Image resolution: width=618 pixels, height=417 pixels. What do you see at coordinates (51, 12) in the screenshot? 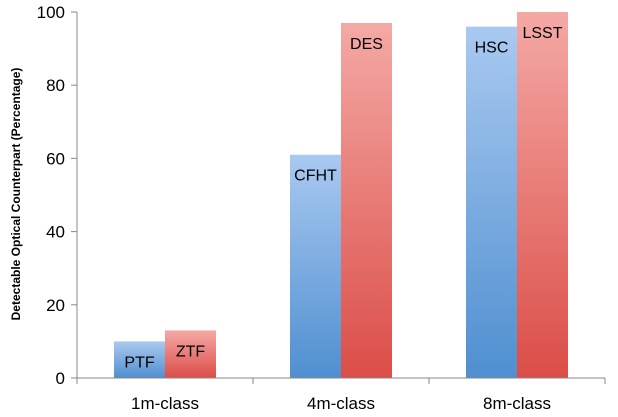
I see `y-tick-label: 100` at bounding box center [51, 12].